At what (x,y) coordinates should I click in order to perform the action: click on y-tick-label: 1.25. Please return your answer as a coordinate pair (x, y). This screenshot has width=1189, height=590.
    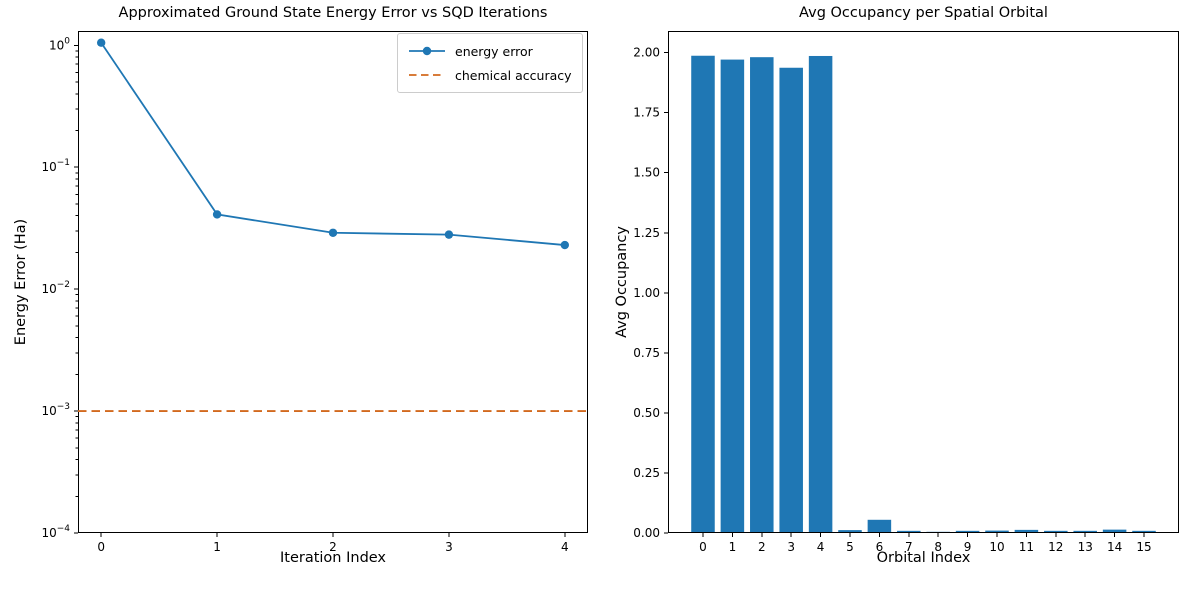
    Looking at the image, I should click on (646, 233).